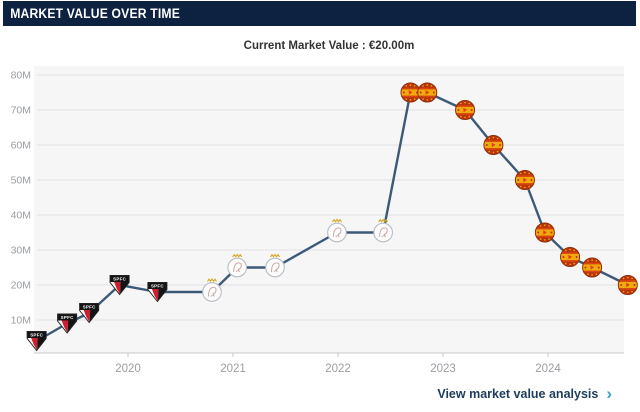  I want to click on y-axis-label: 30M, so click(21, 251).